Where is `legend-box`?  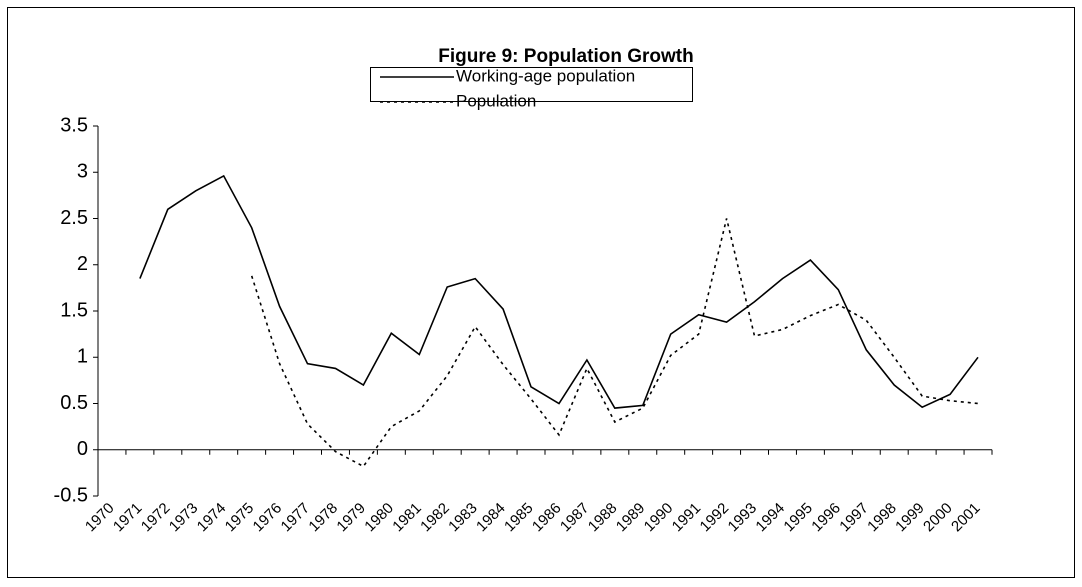 legend-box is located at coordinates (531, 84).